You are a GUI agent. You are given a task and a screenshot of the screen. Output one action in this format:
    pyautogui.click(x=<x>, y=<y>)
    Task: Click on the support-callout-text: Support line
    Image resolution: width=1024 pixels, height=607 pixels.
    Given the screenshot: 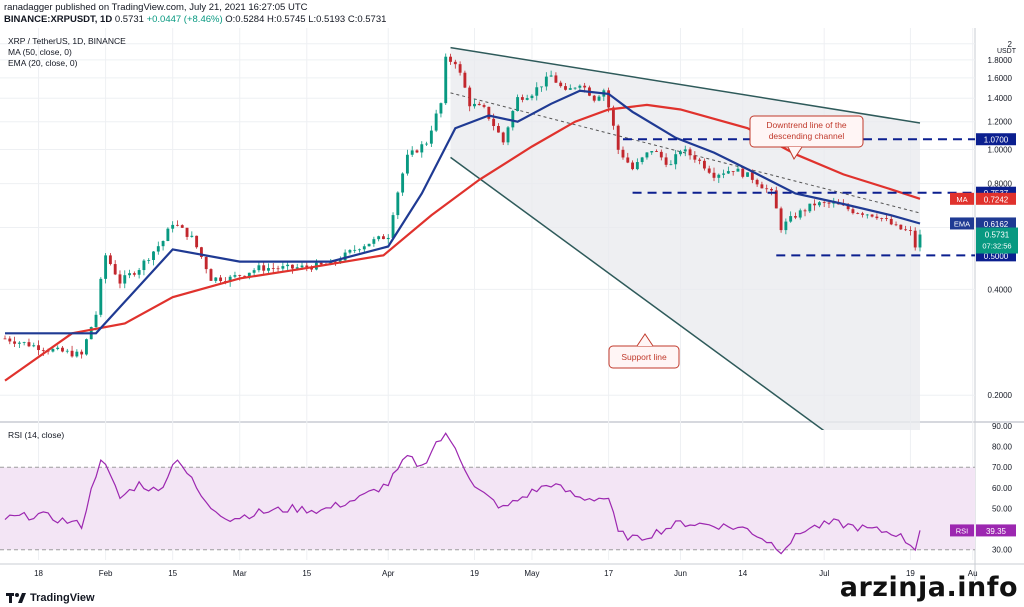 What is the action you would take?
    pyautogui.click(x=644, y=357)
    